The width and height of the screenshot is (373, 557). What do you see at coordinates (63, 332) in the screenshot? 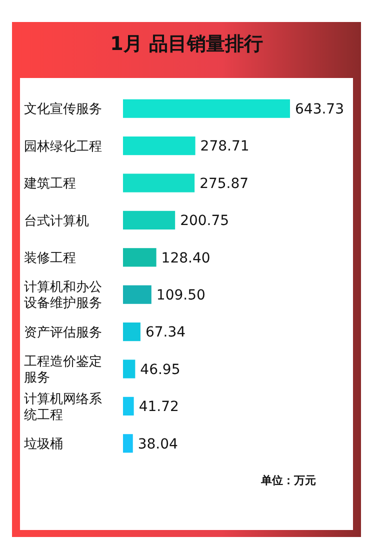
I see `y-tick-label: 资产评估服务` at bounding box center [63, 332].